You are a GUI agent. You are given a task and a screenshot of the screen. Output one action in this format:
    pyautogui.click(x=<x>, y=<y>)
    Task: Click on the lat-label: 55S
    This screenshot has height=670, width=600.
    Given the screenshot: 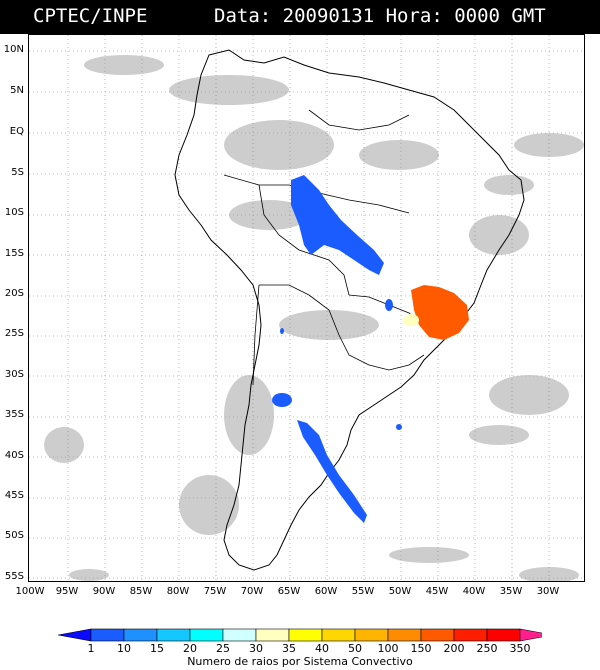 What is the action you would take?
    pyautogui.click(x=14, y=576)
    